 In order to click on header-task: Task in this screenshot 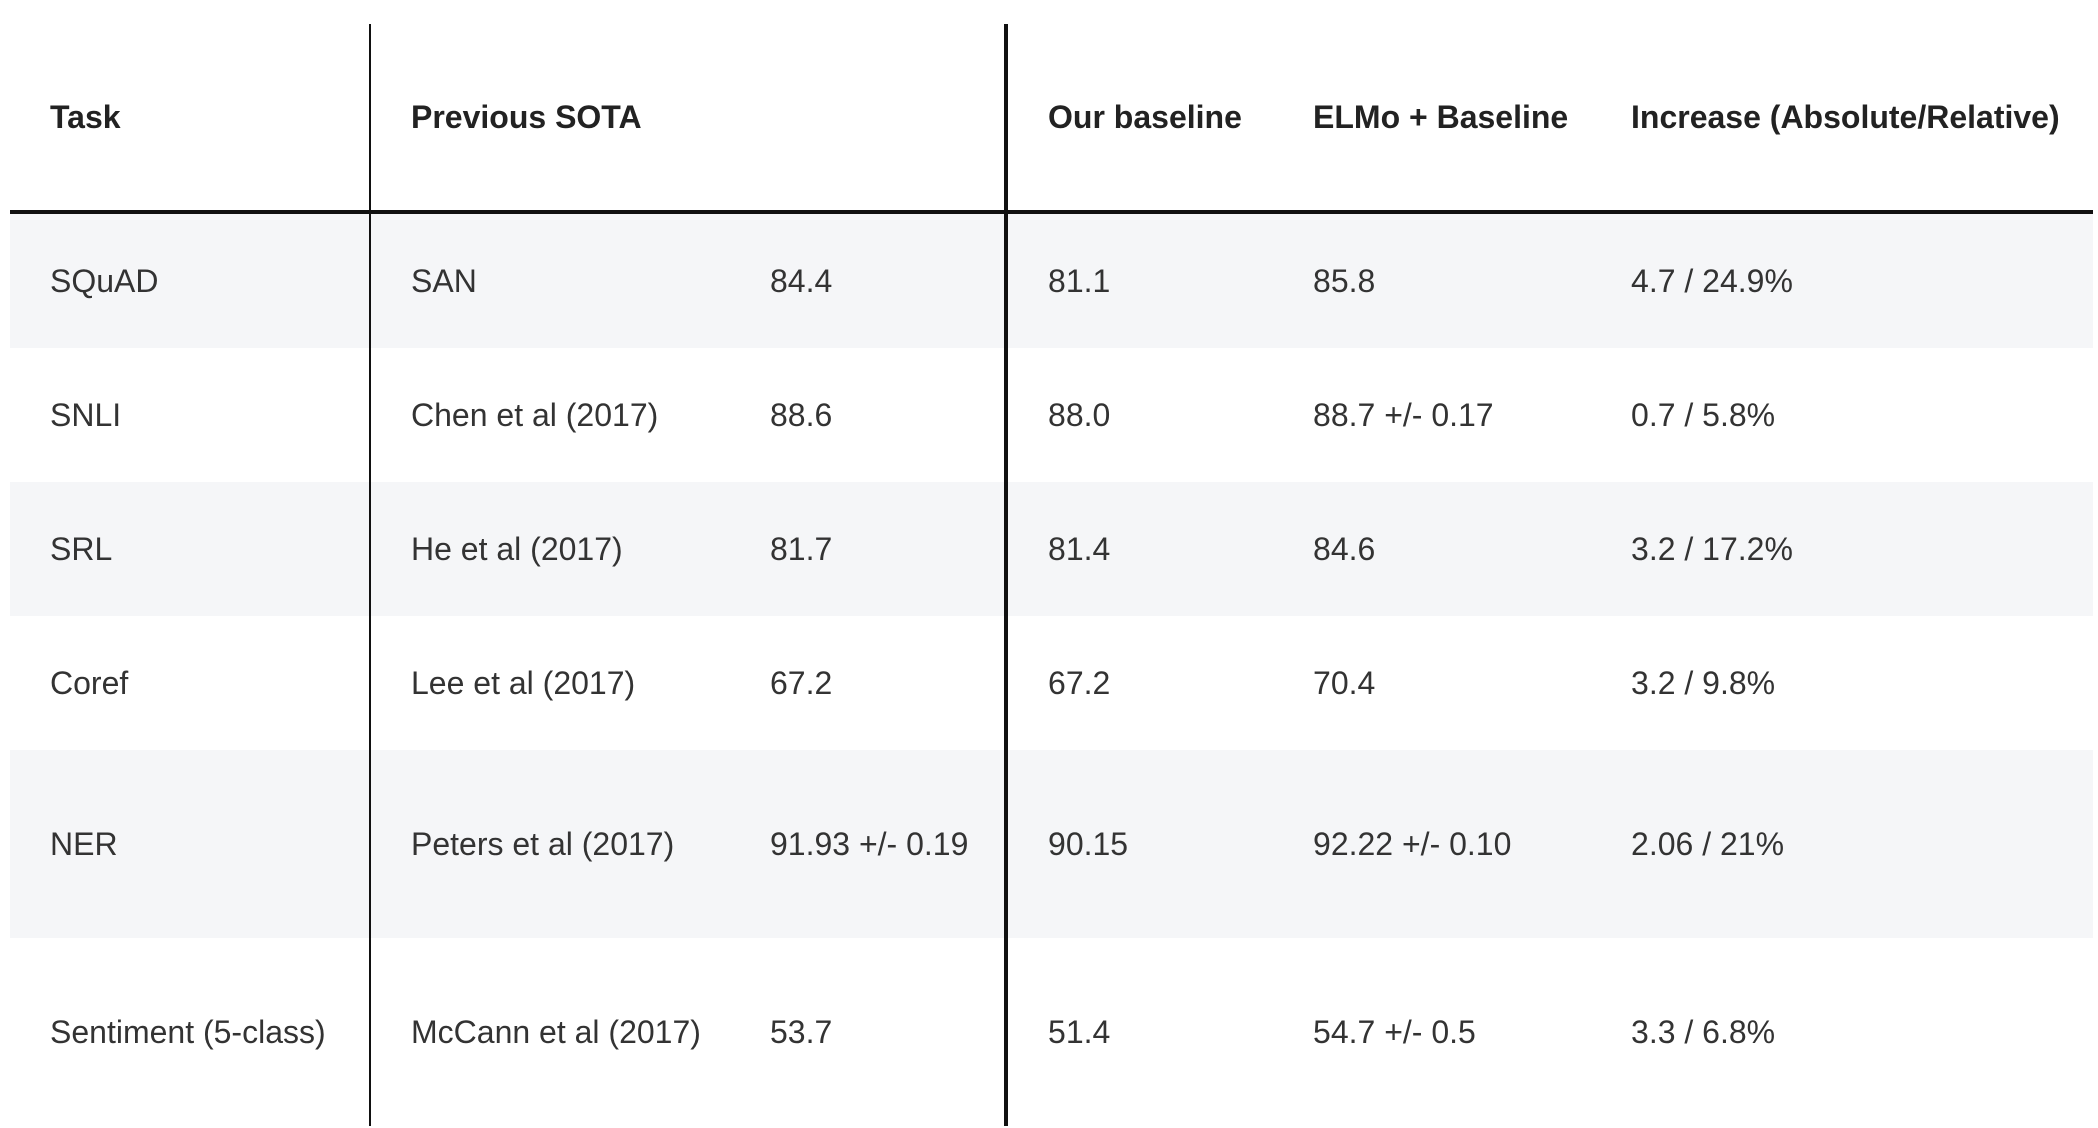, I will do `click(190, 119)`.